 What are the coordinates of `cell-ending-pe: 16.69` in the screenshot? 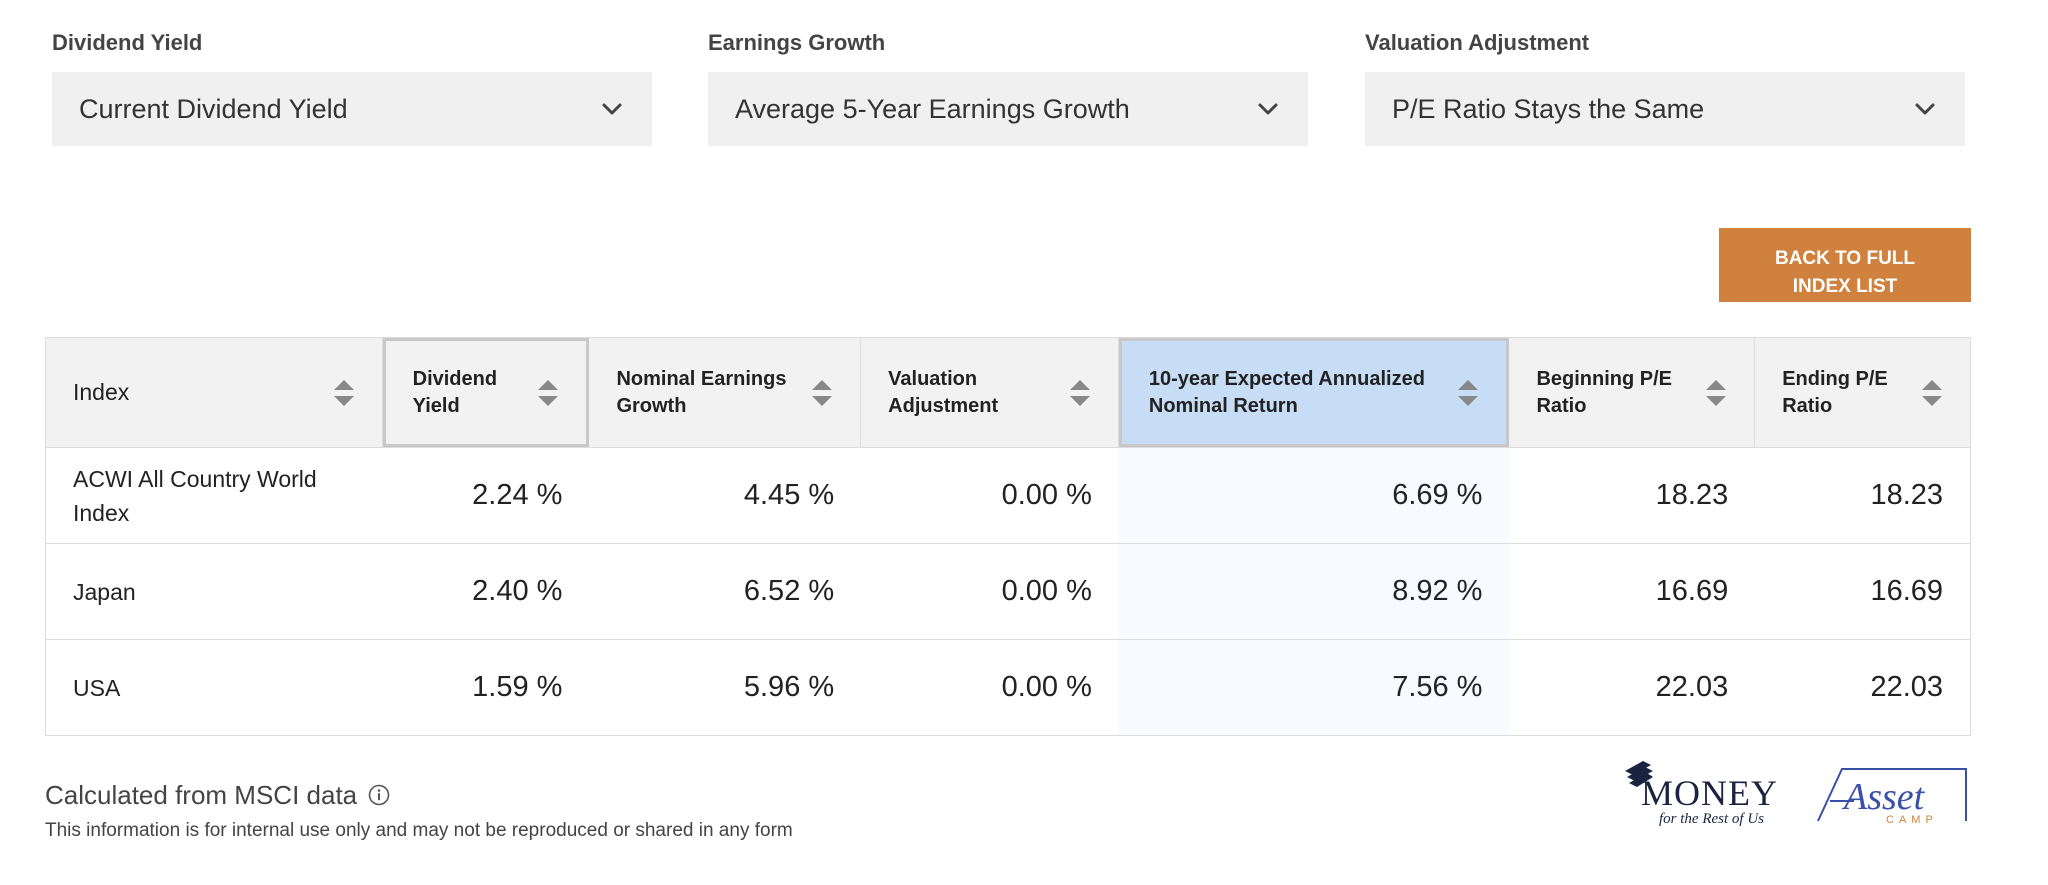 It's located at (1907, 591).